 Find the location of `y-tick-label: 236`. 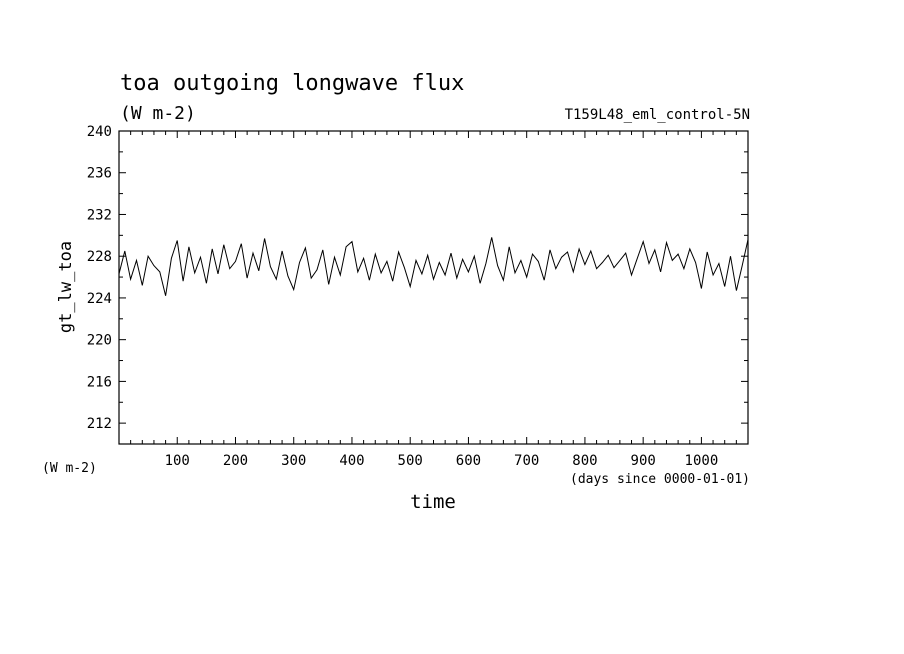

y-tick-label: 236 is located at coordinates (99, 174).